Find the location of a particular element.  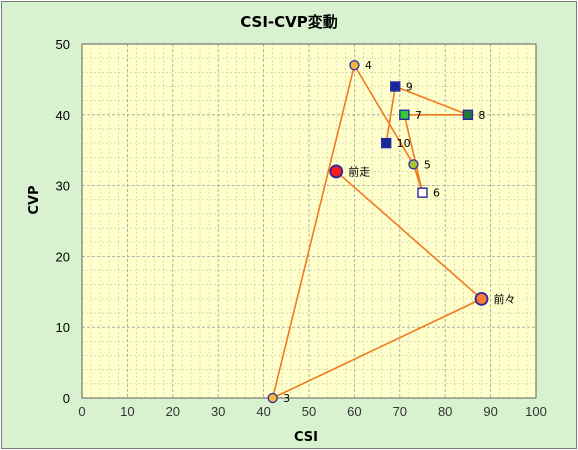

y-tick-label: 40 is located at coordinates (63, 115).